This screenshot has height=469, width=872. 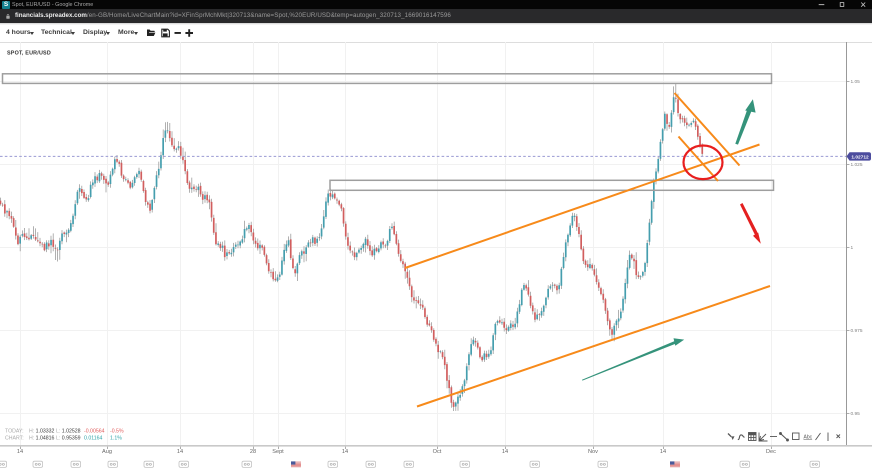 I want to click on svg-text: 0.95, so click(x=856, y=414).